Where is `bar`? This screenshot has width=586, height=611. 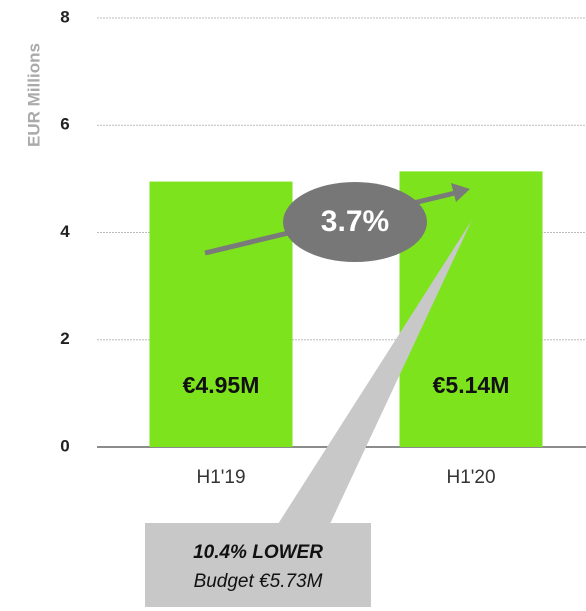 bar is located at coordinates (221, 314).